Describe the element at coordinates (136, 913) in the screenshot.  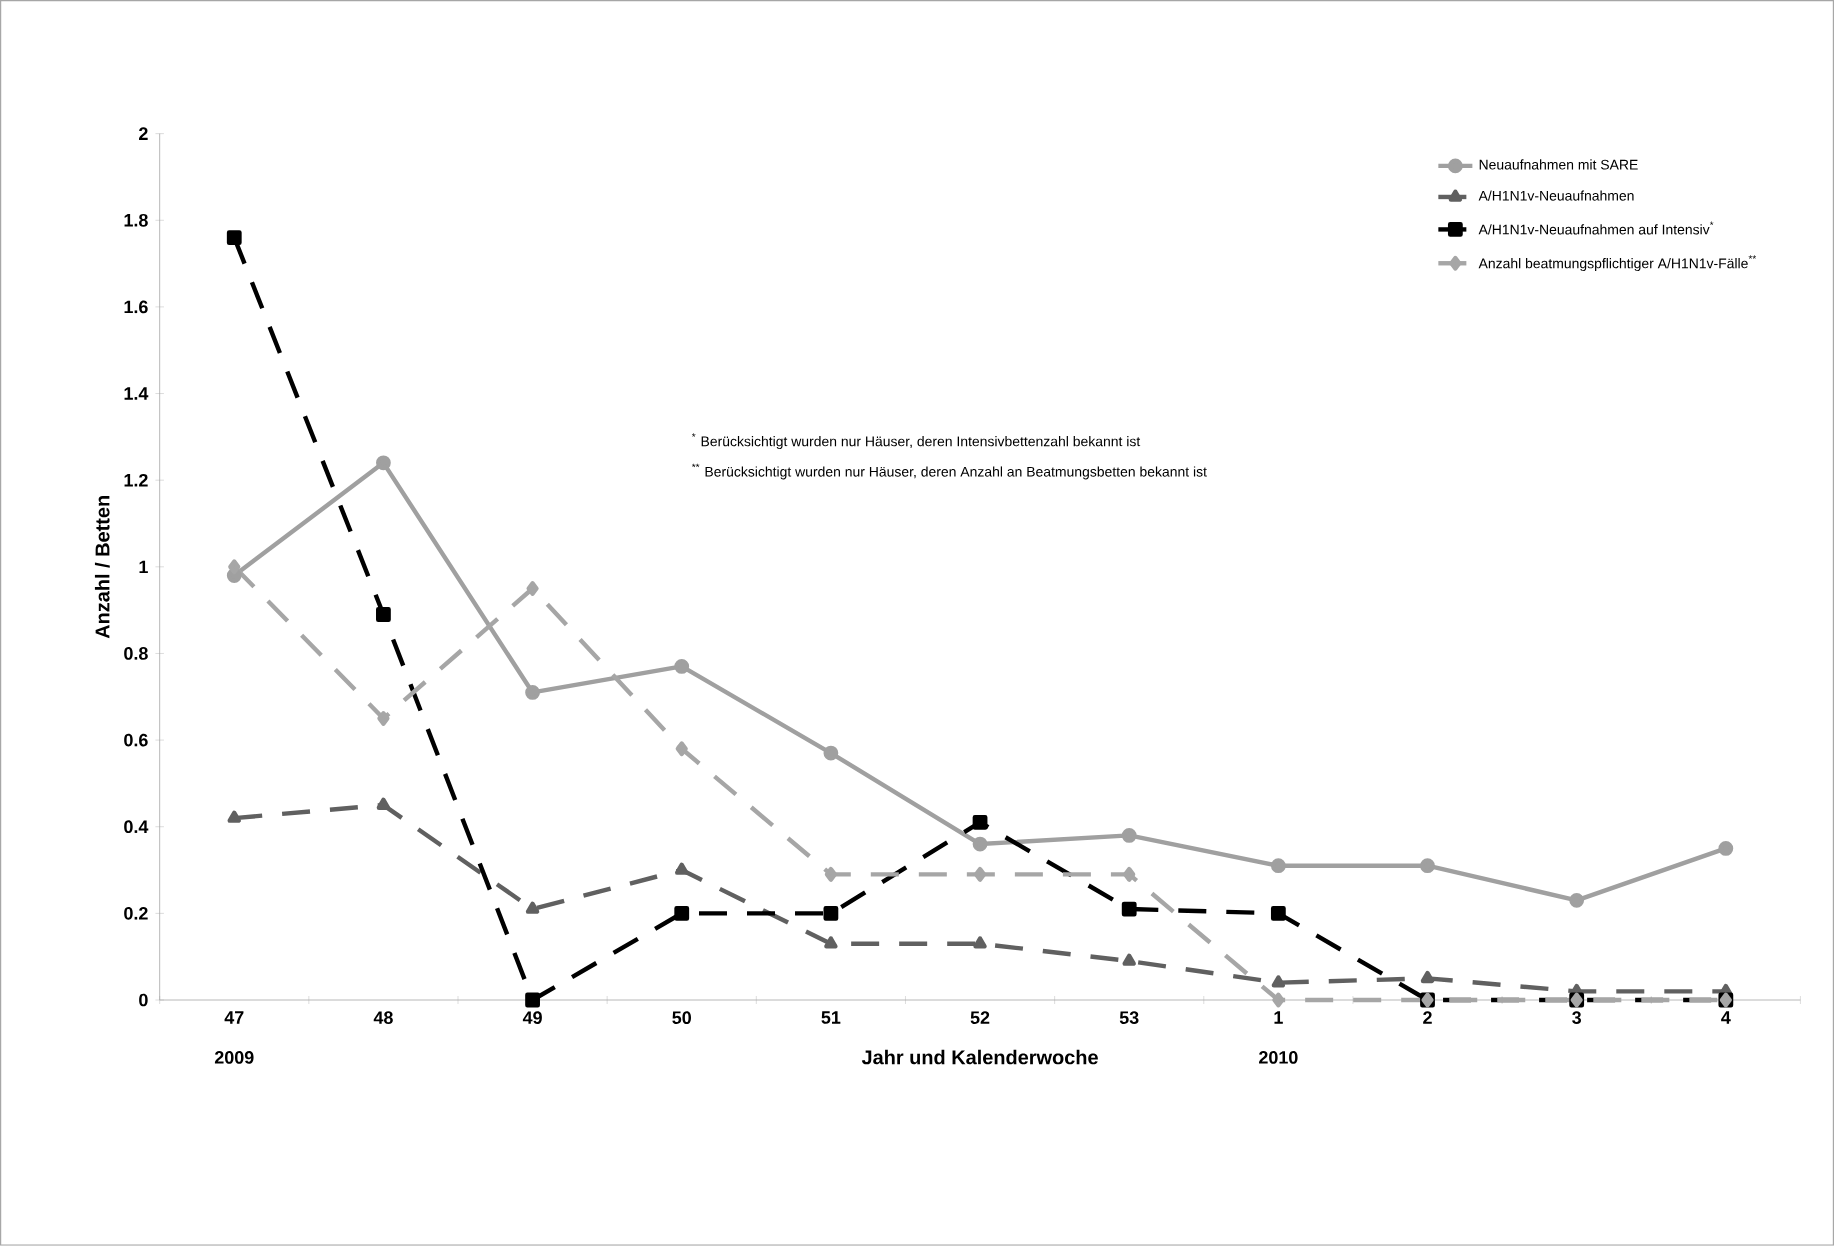
I see `y-tick-label: 0.2` at that location.